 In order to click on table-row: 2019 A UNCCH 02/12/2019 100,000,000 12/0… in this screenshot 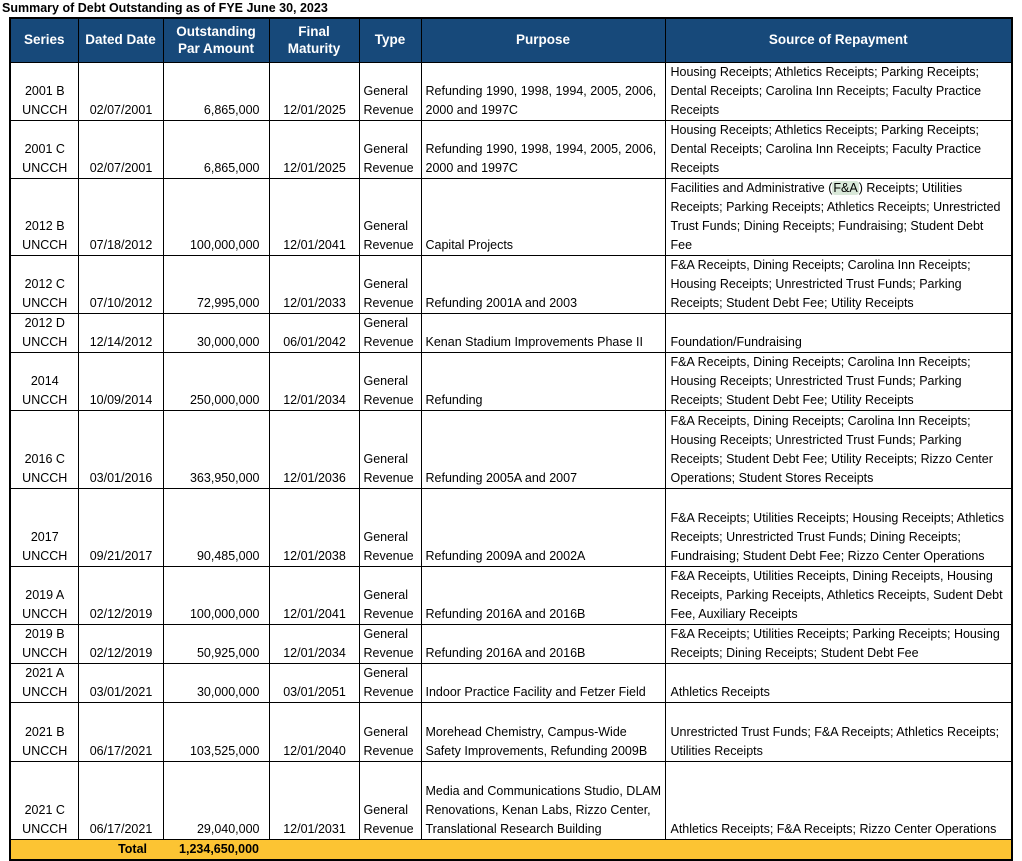, I will do `click(511, 595)`.